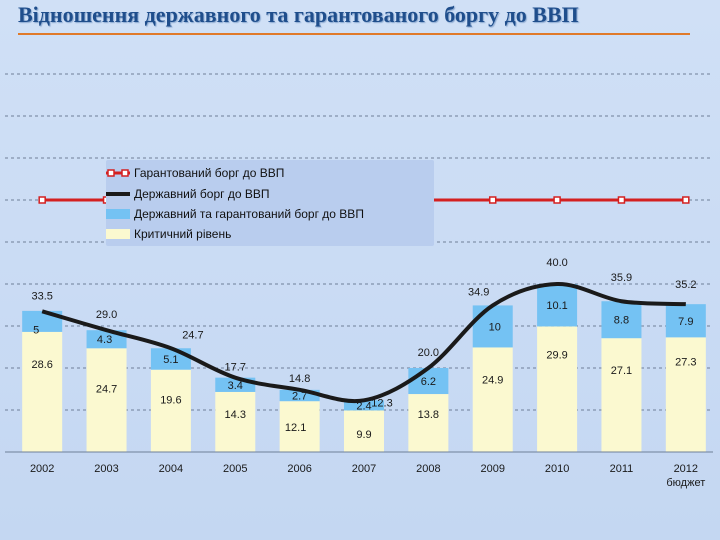  What do you see at coordinates (495, 327) in the screenshot?
I see `bar-top-label: 10` at bounding box center [495, 327].